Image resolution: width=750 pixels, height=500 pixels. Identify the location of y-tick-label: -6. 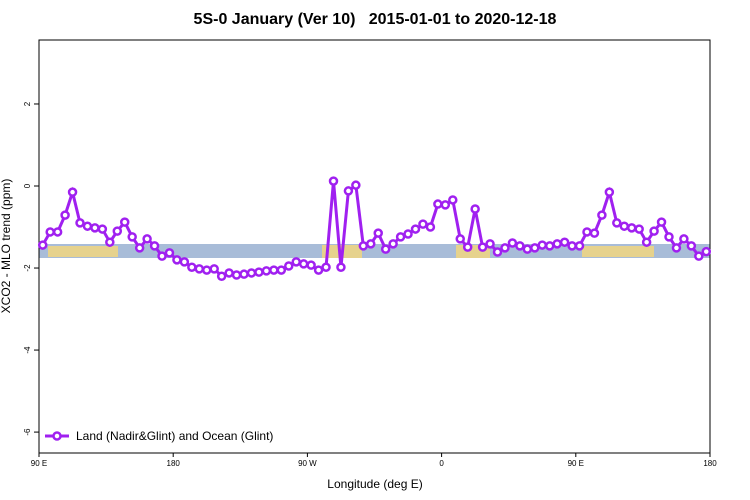
(27, 432).